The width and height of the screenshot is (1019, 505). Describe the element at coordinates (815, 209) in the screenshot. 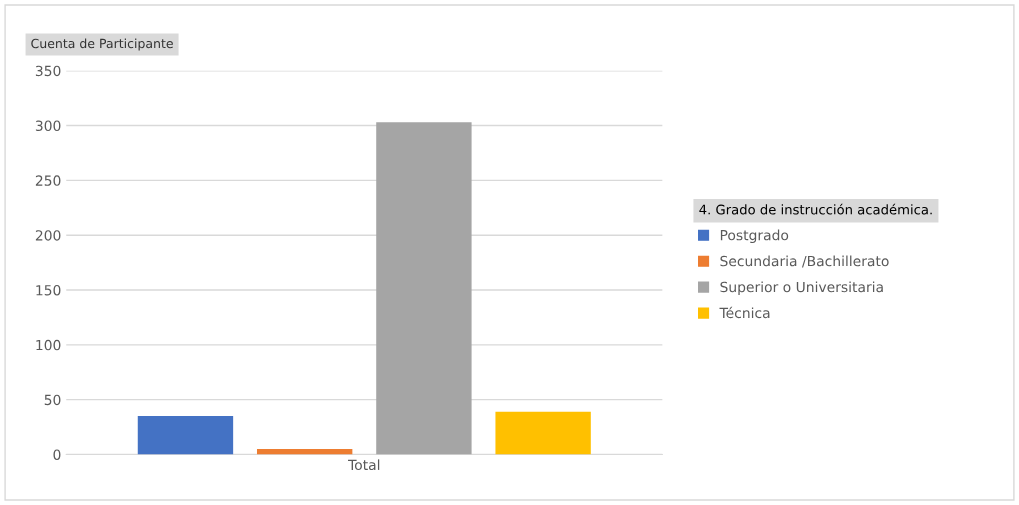

I see `legend-title: 4. Grado de instrucción académica.` at that location.